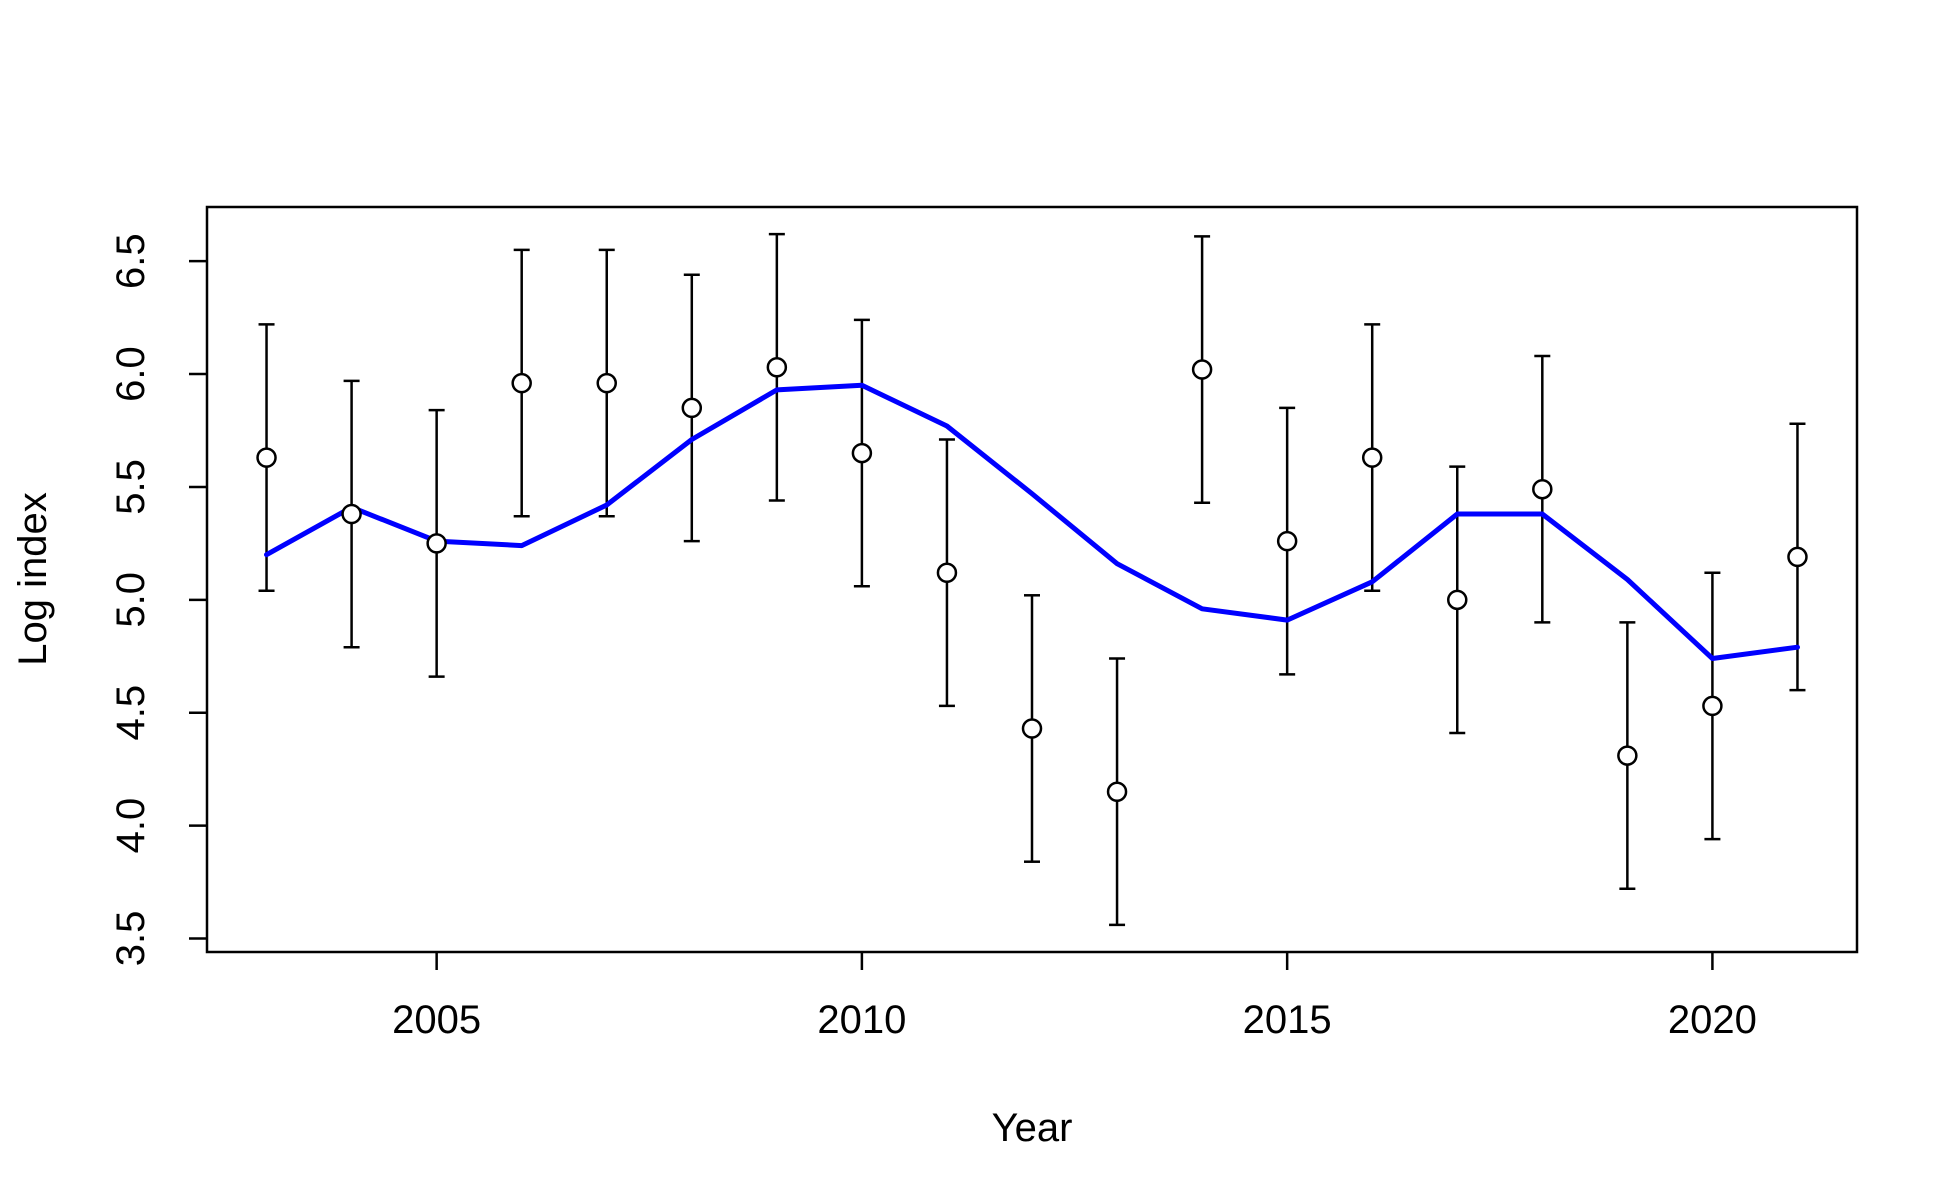 Image resolution: width=1950 pixels, height=1200 pixels. I want to click on y-tick-label: 3.5, so click(131, 939).